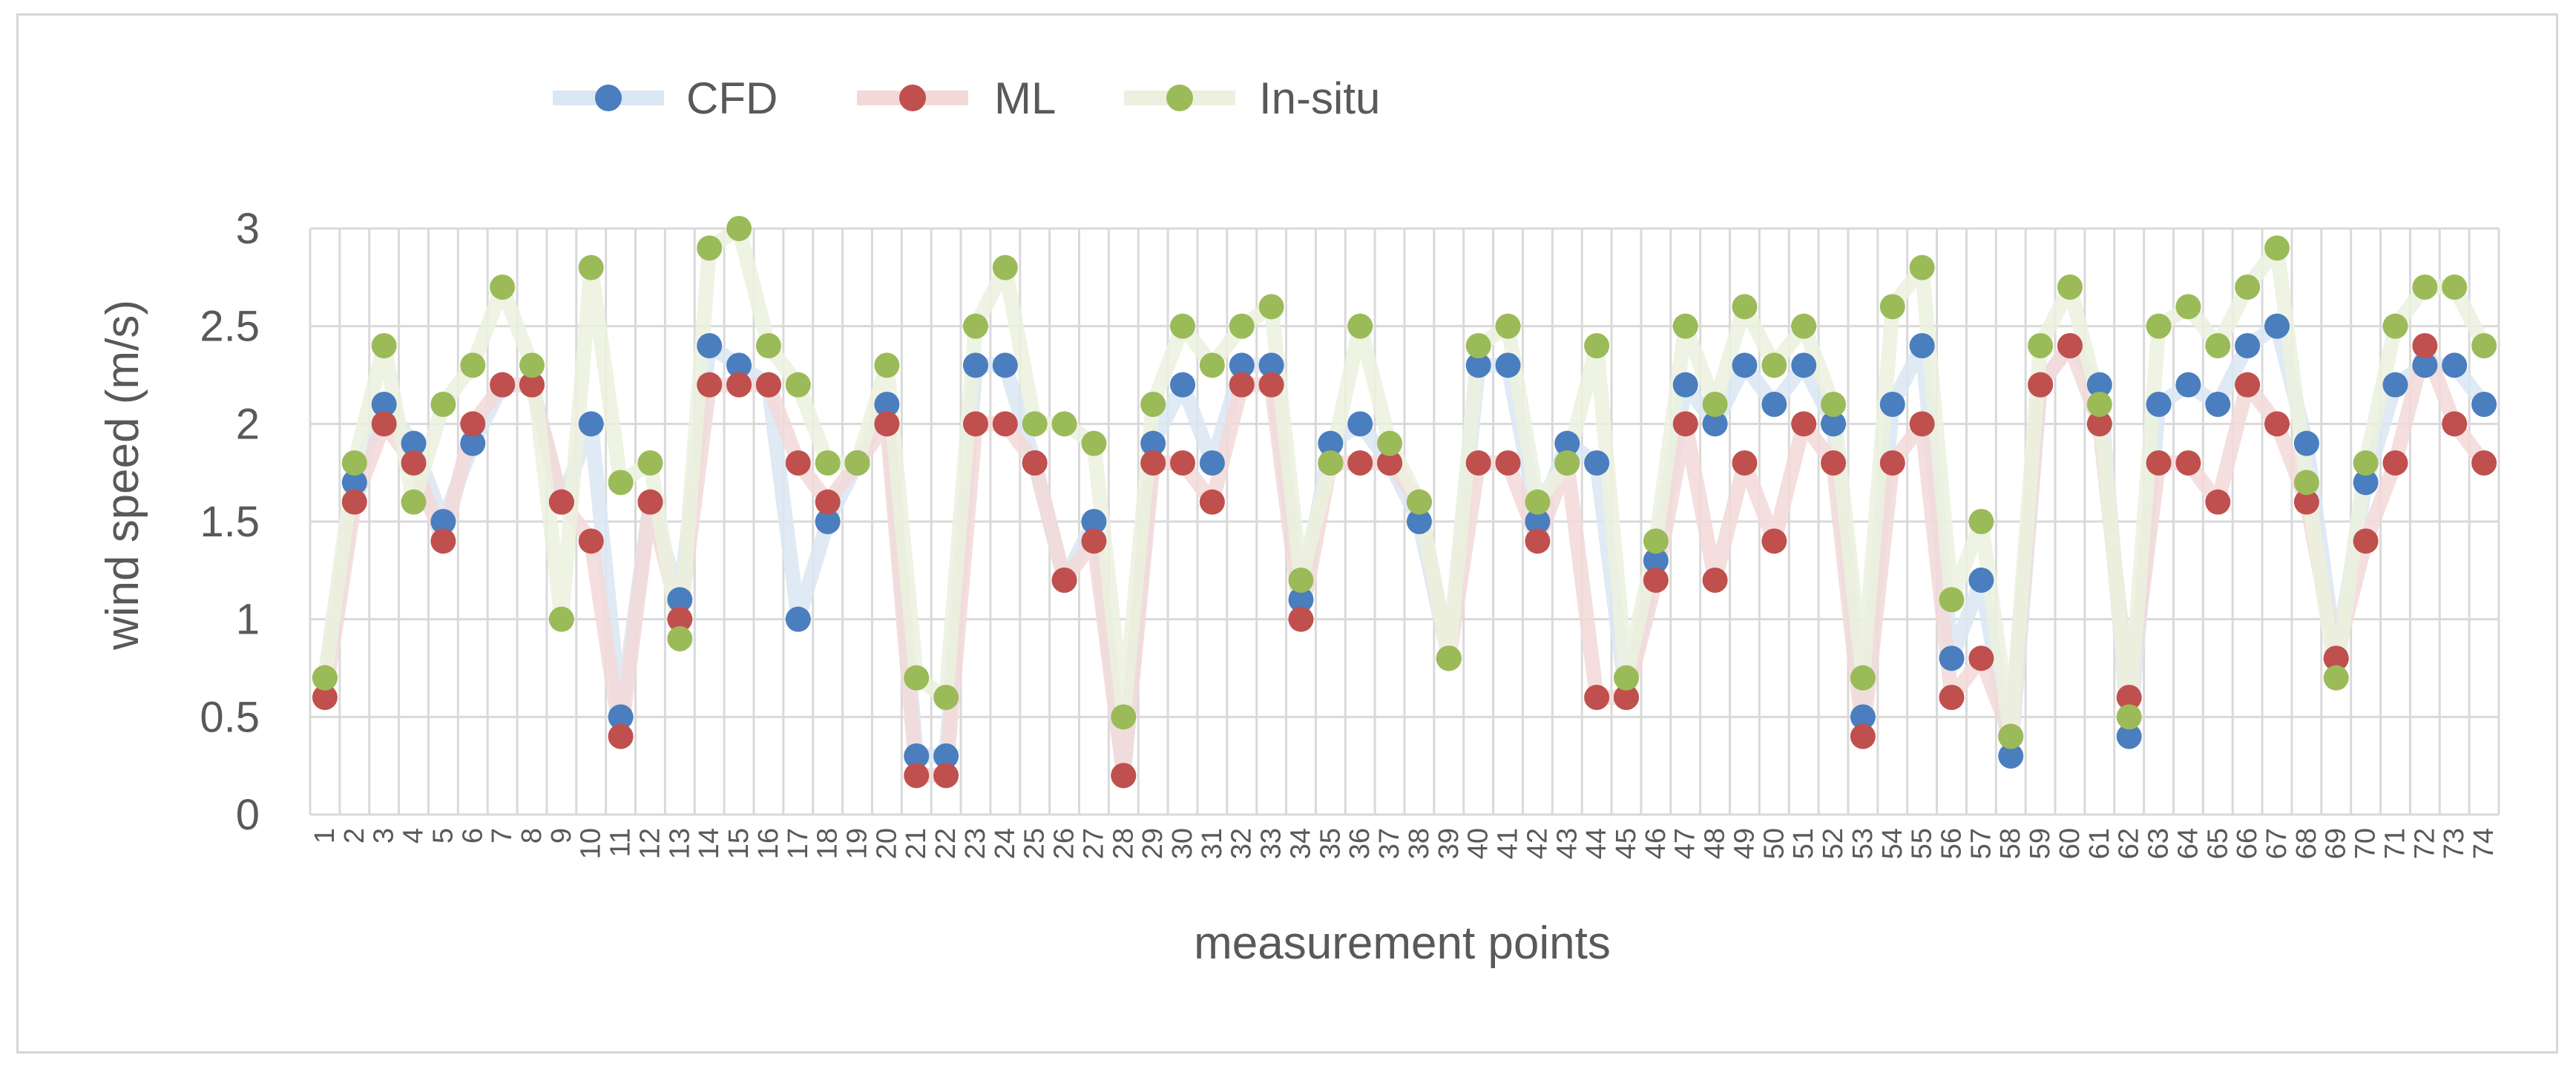 The width and height of the screenshot is (2576, 1075). I want to click on legend-marker-ml, so click(912, 98).